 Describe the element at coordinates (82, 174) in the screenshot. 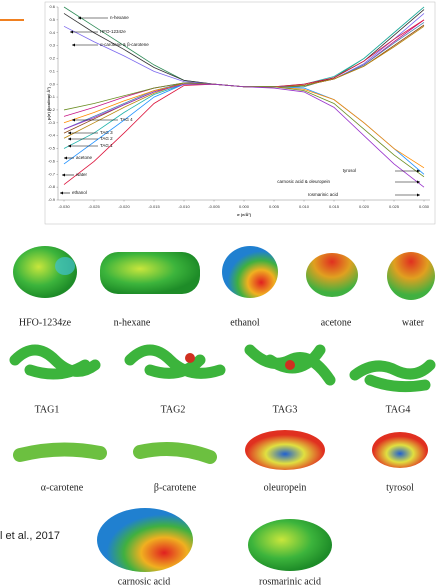

I see `annotation: water` at that location.